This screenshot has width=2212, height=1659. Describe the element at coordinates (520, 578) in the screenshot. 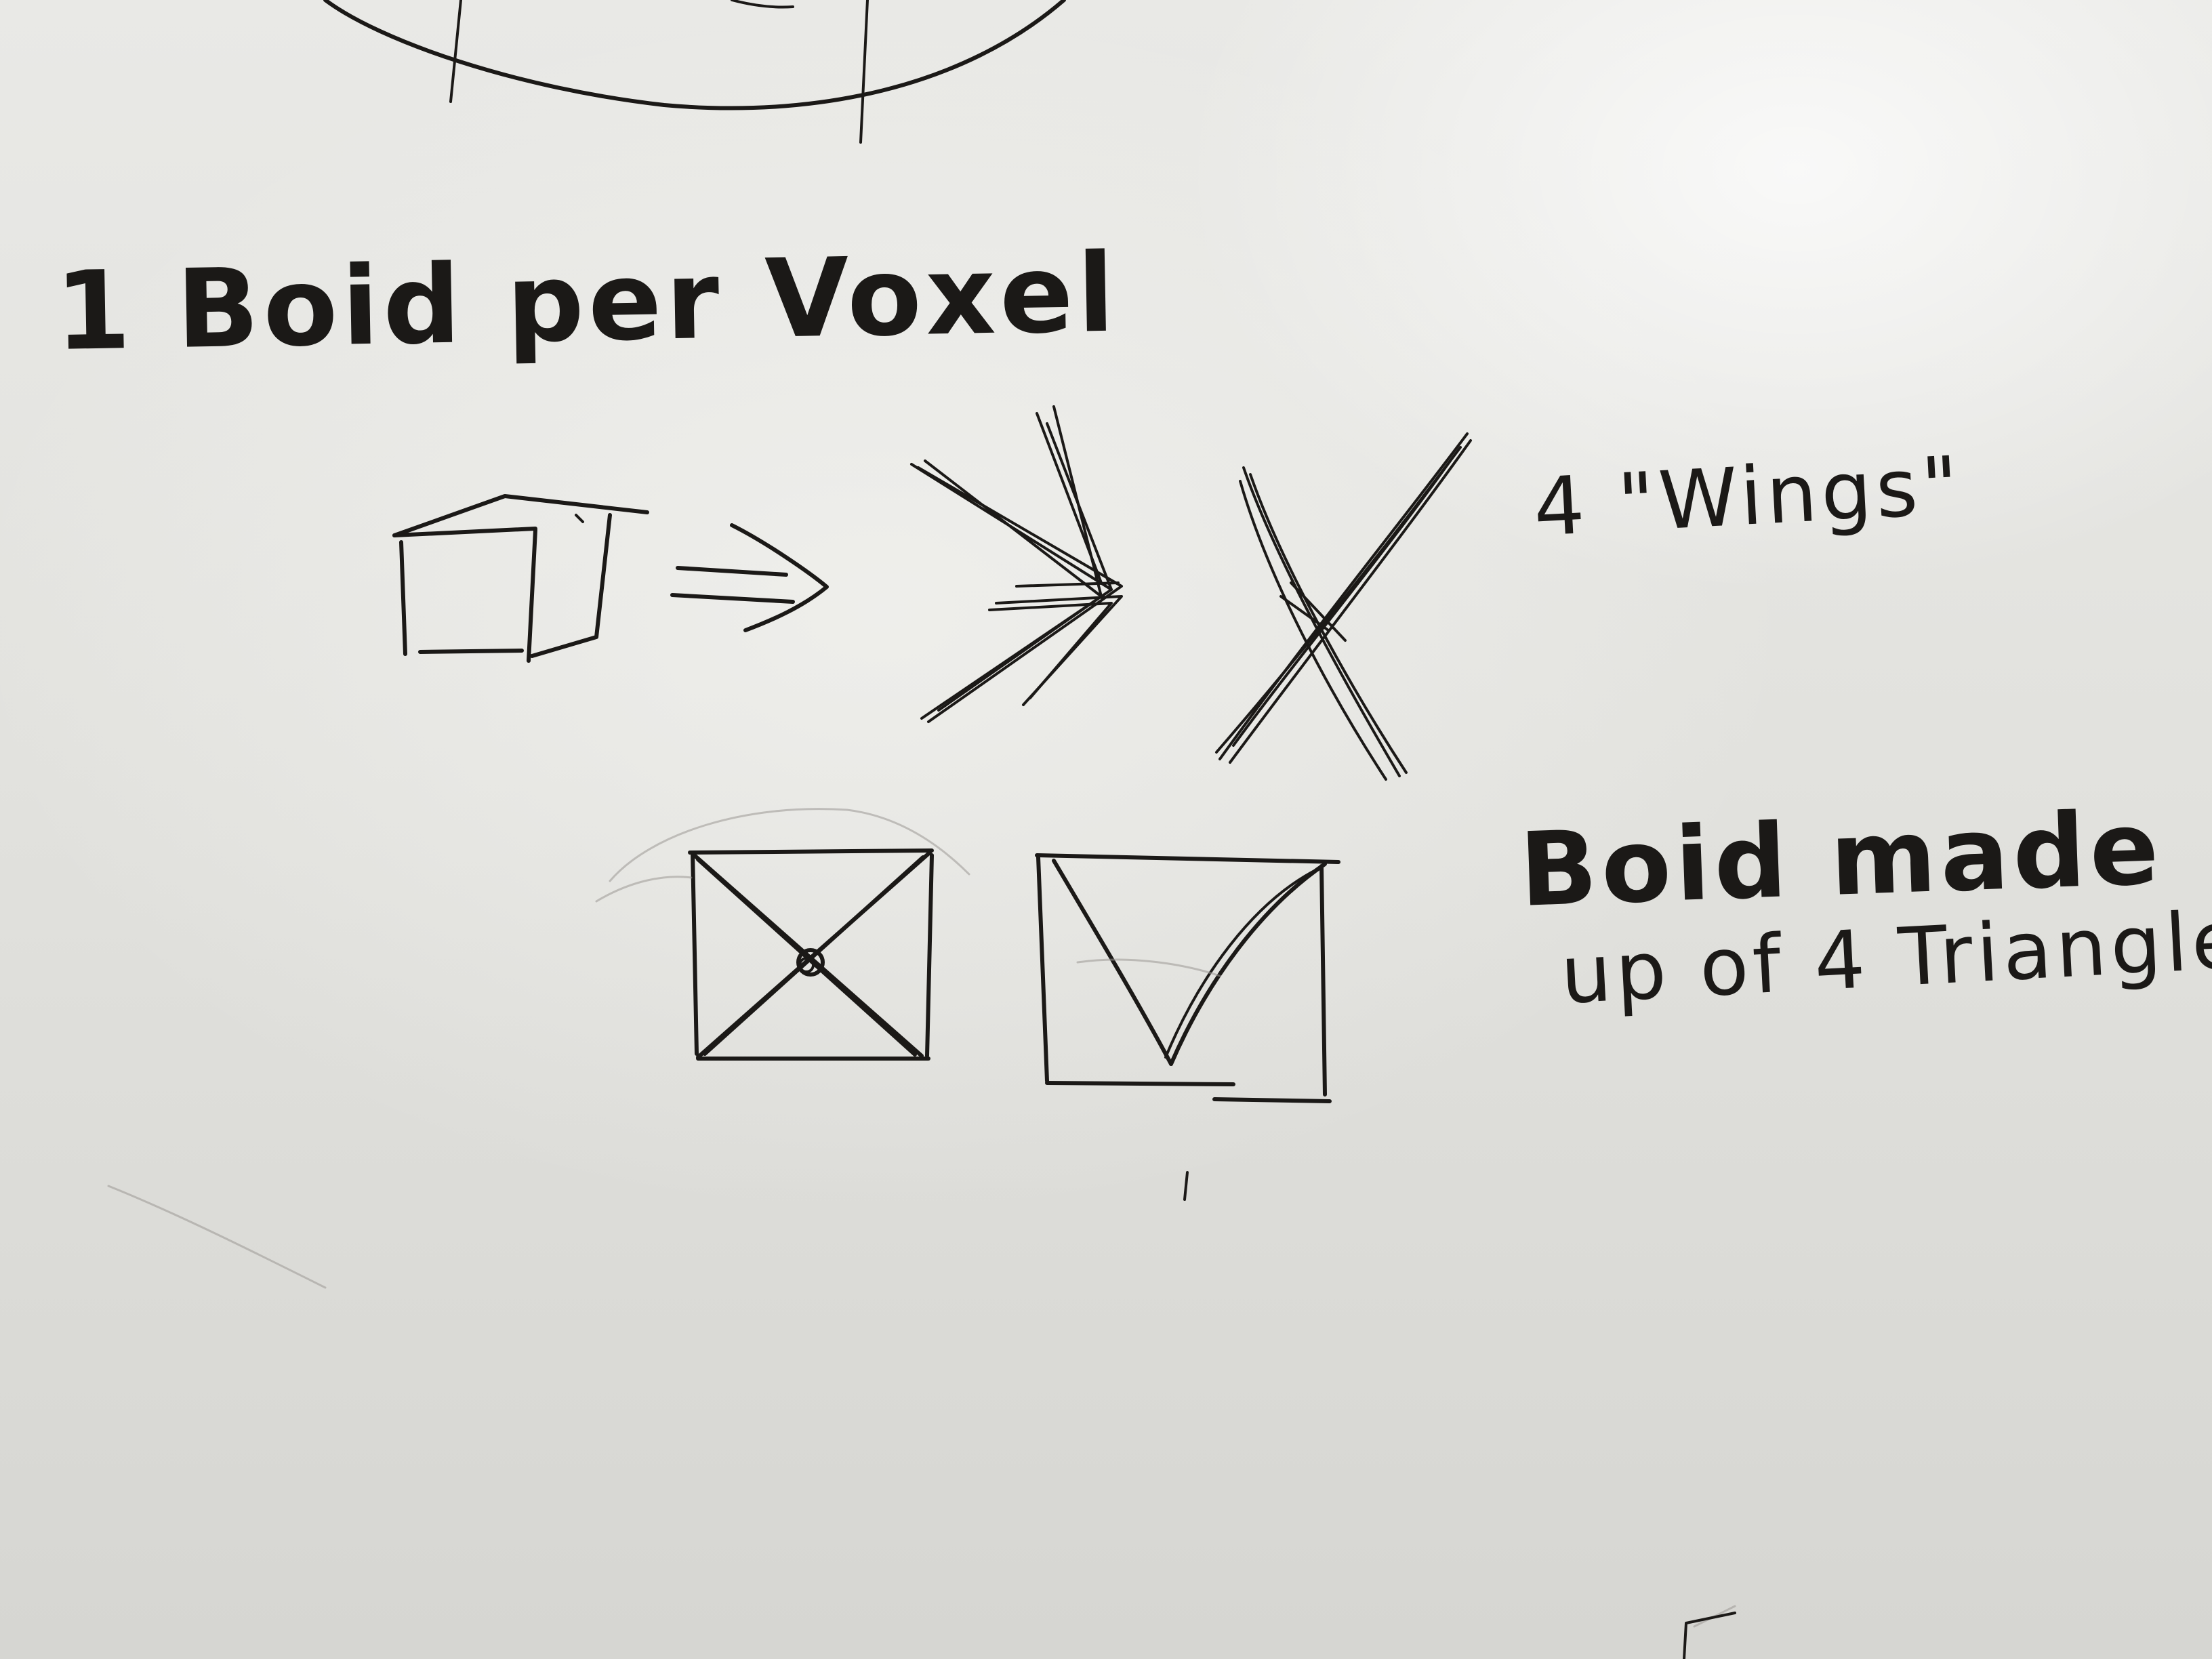

I see `cube-sketch` at that location.